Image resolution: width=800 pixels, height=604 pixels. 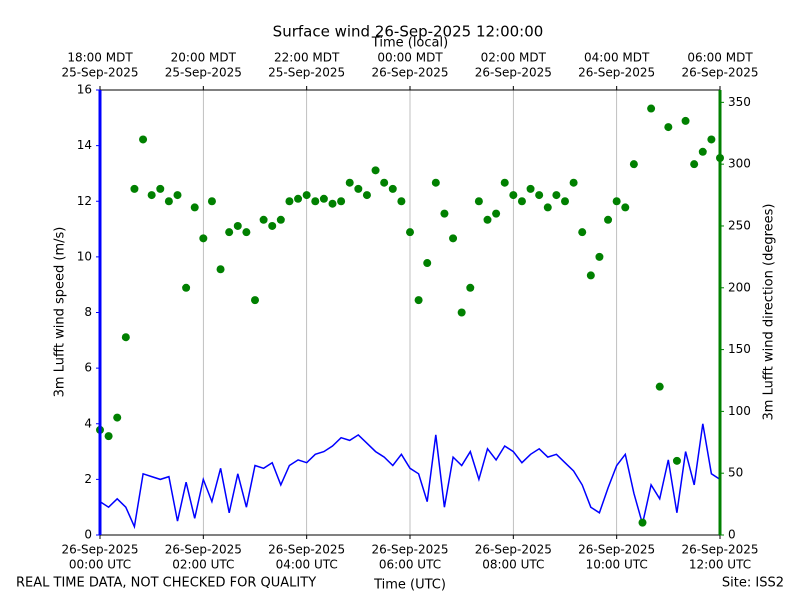 I want to click on x2-tick-label: 22:00 MDT, so click(x=307, y=58).